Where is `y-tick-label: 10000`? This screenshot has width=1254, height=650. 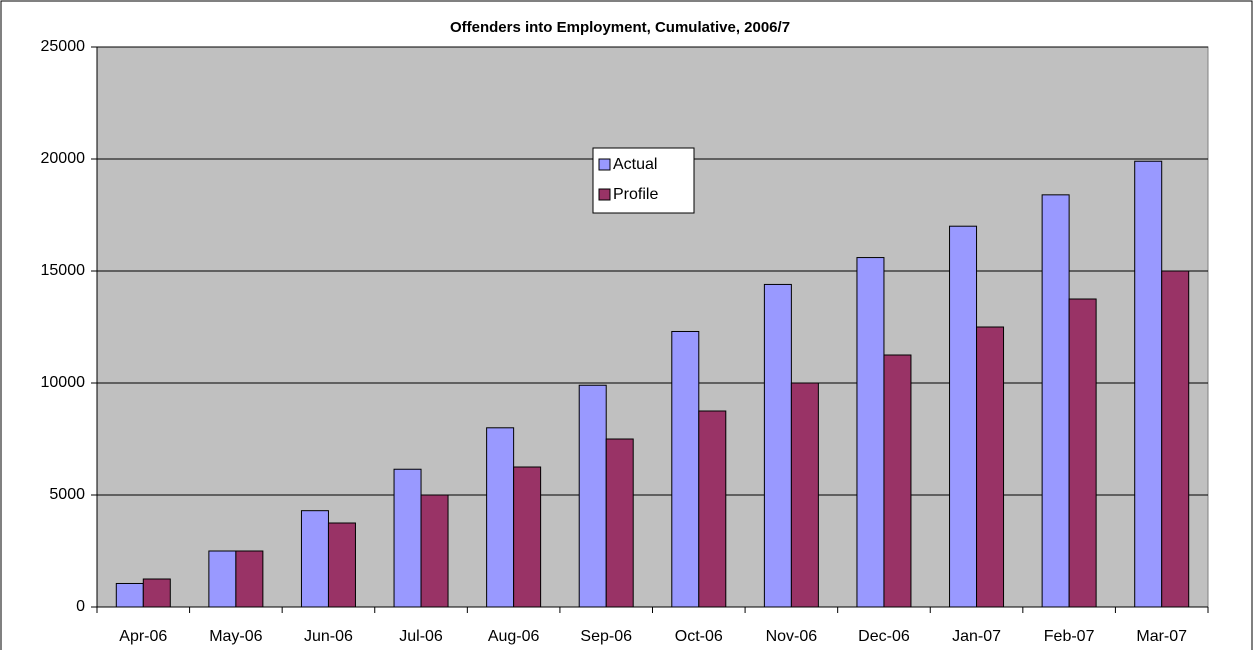 y-tick-label: 10000 is located at coordinates (63, 382).